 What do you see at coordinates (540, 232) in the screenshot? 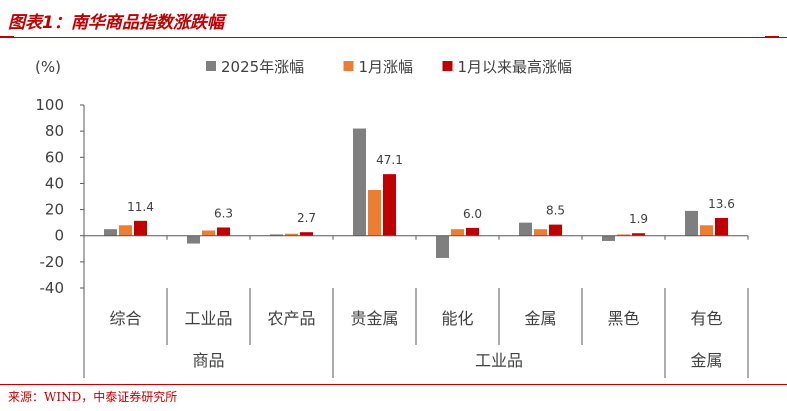
I see `bar-2-金属` at bounding box center [540, 232].